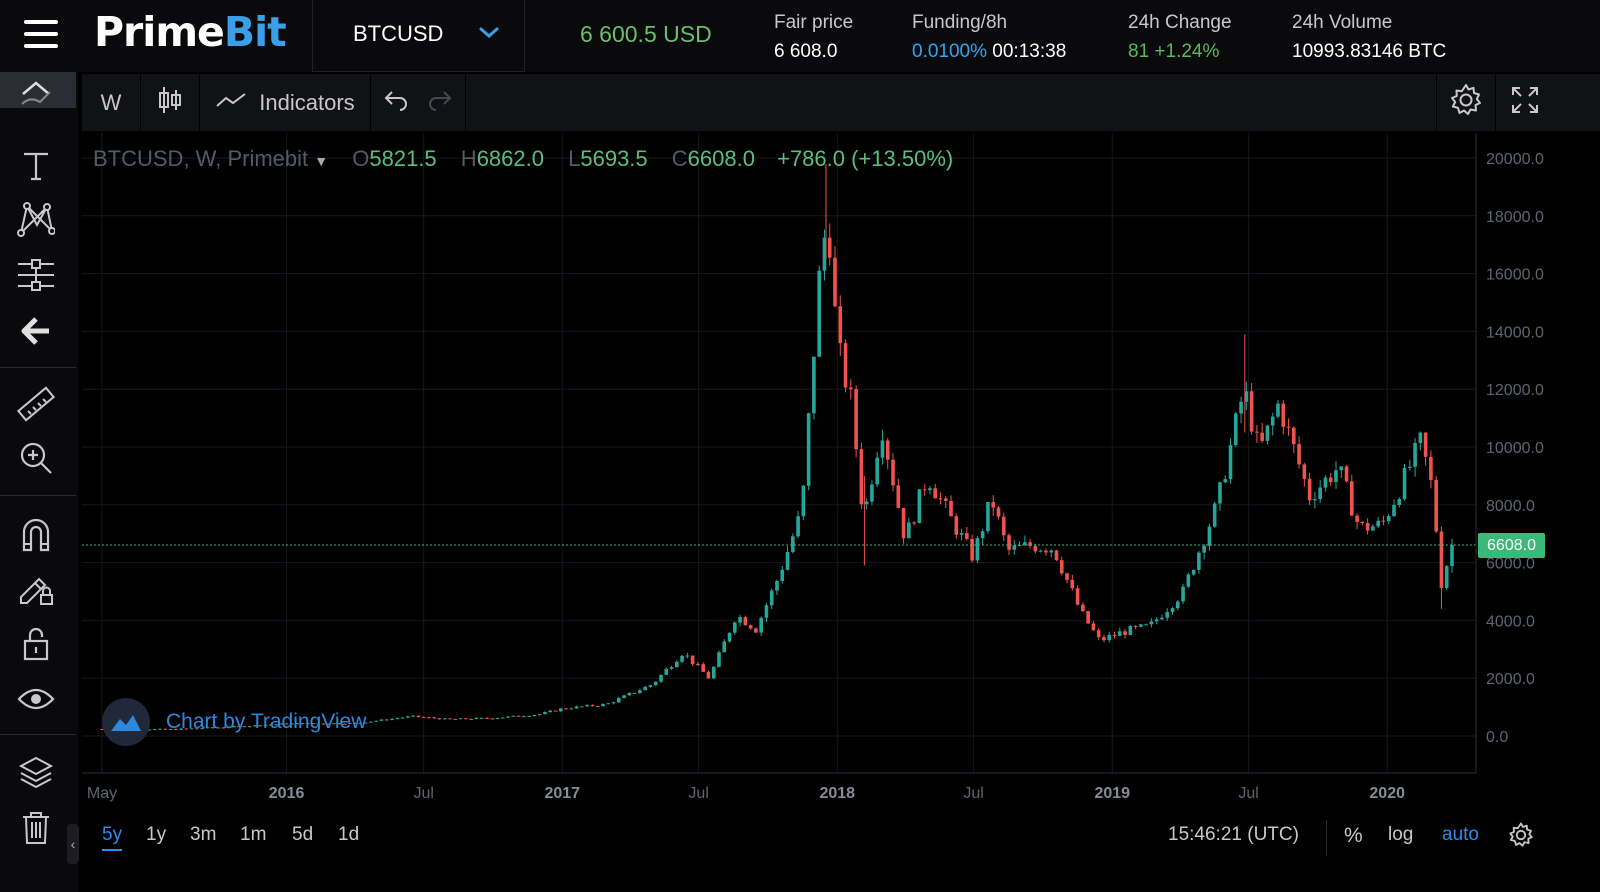 The image size is (1600, 892). Describe the element at coordinates (403, 158) in the screenshot. I see `open-value: 5821.5` at that location.